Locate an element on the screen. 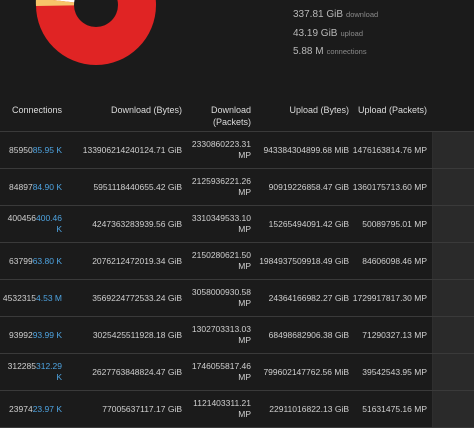  cell-download-bytes: 2627763848824.47 GiB is located at coordinates (125, 372).